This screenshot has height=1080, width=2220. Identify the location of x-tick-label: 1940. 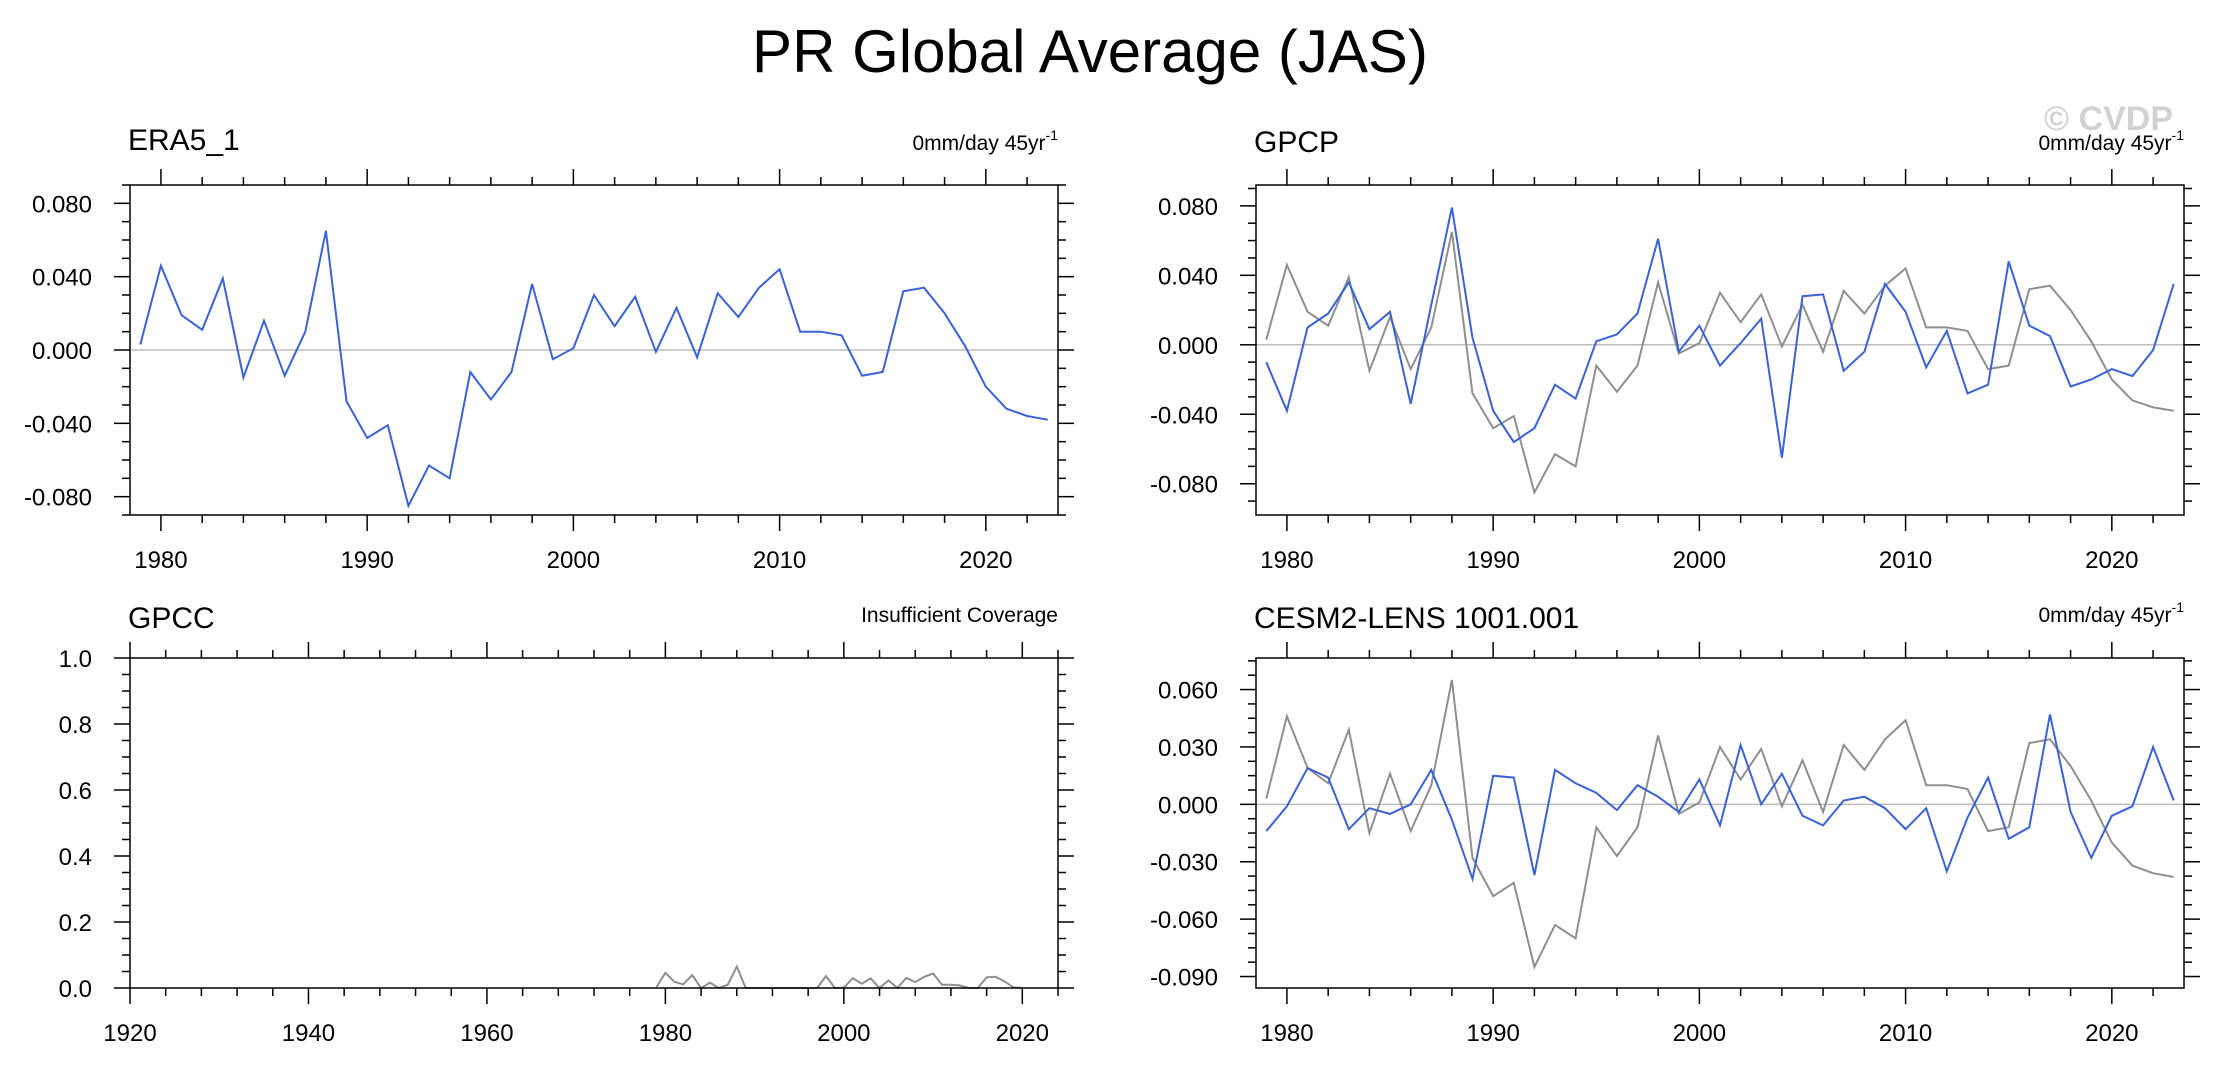
(308, 1033).